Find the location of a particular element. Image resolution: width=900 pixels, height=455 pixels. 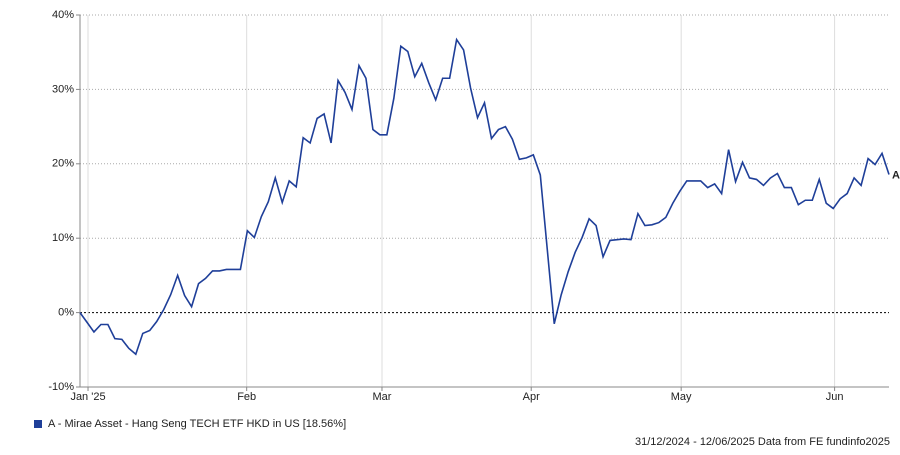

legend-swatch is located at coordinates (38, 424).